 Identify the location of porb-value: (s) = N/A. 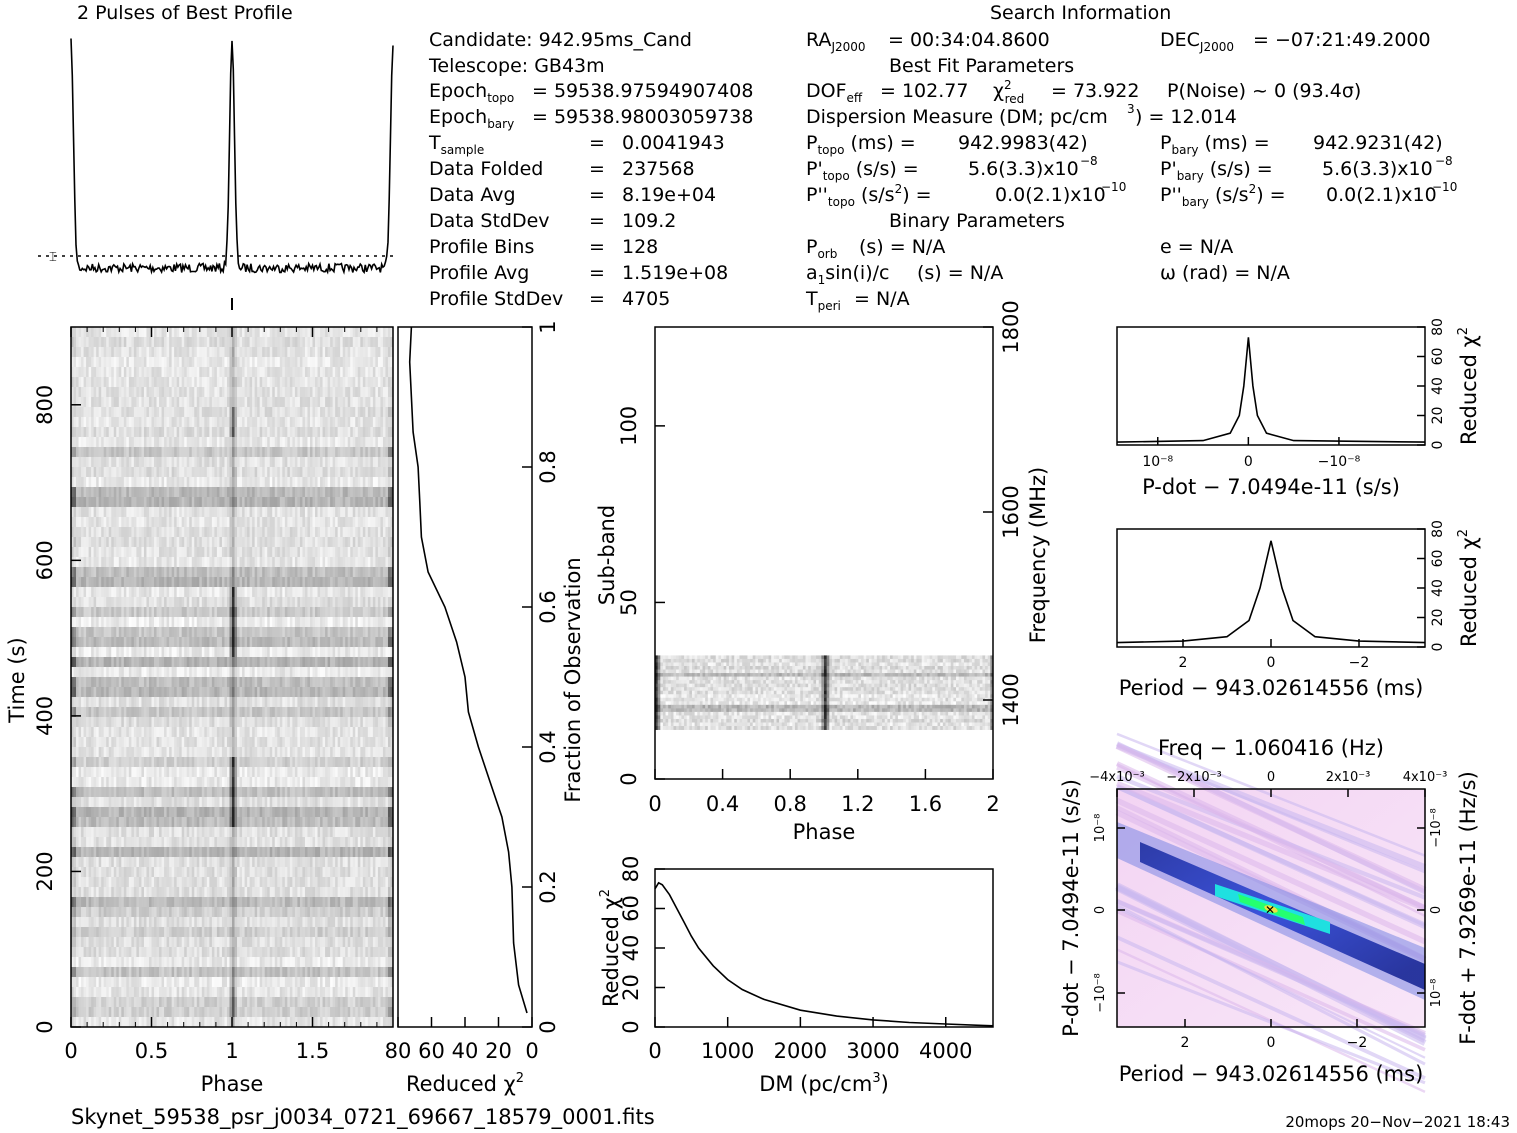
(902, 247).